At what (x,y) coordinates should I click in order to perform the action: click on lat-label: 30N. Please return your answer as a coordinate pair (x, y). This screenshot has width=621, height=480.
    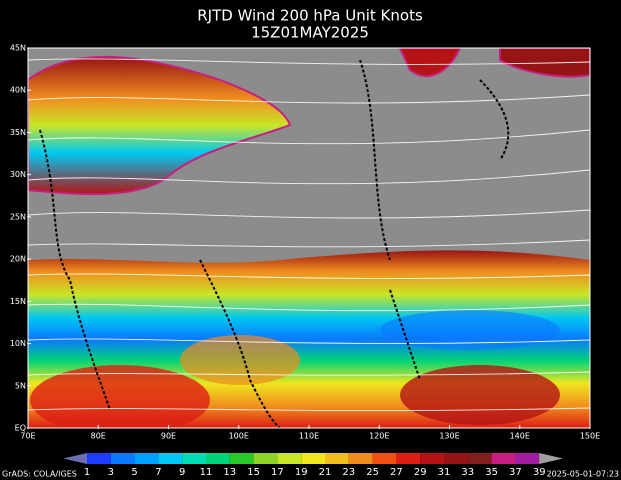
    Looking at the image, I should click on (18, 174).